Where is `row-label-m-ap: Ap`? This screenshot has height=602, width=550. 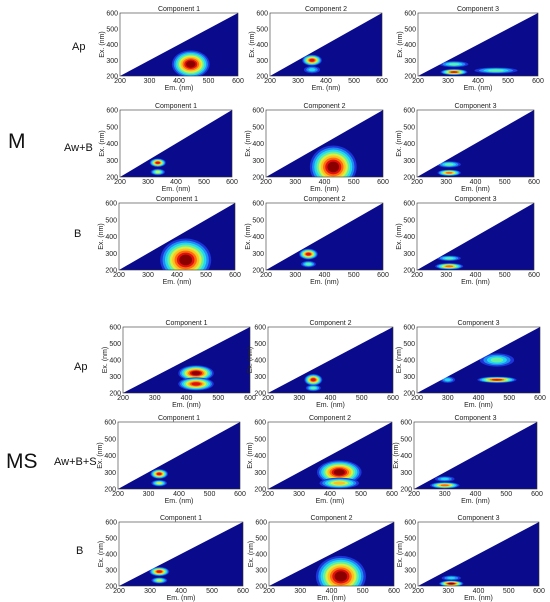
row-label-m-ap: Ap is located at coordinates (78, 47).